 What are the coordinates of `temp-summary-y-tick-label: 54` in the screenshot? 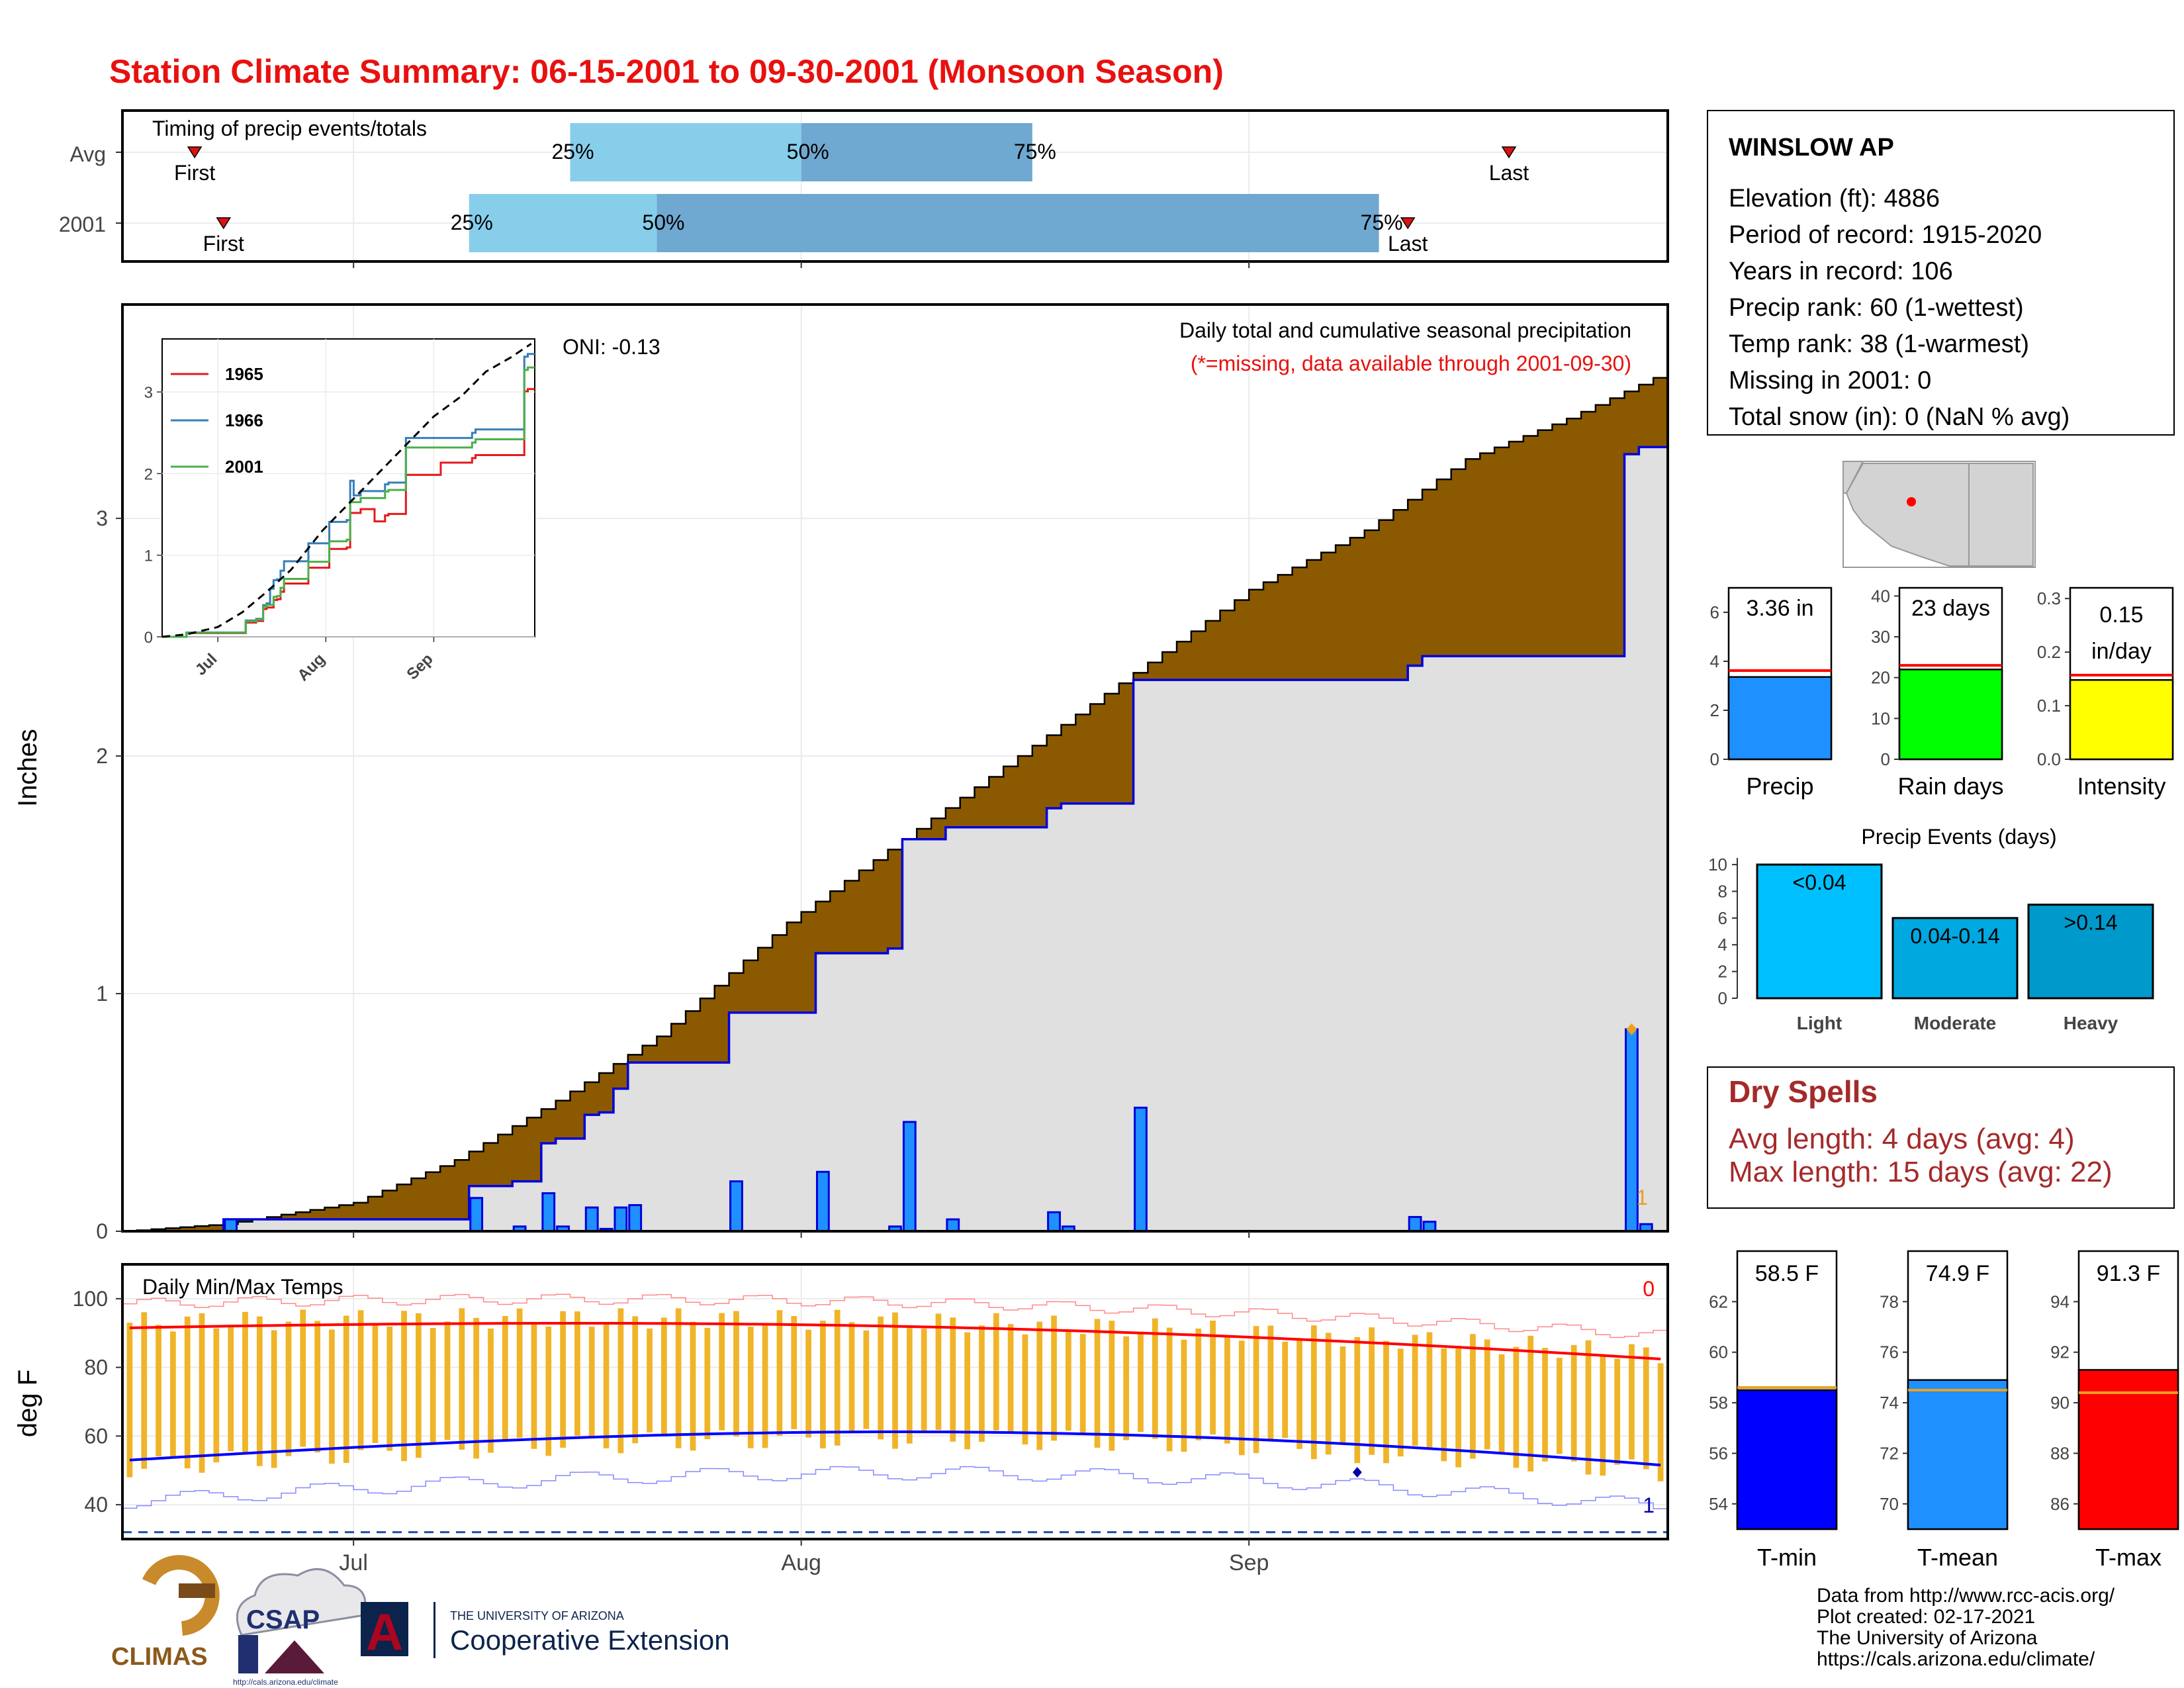 It's located at (1718, 1504).